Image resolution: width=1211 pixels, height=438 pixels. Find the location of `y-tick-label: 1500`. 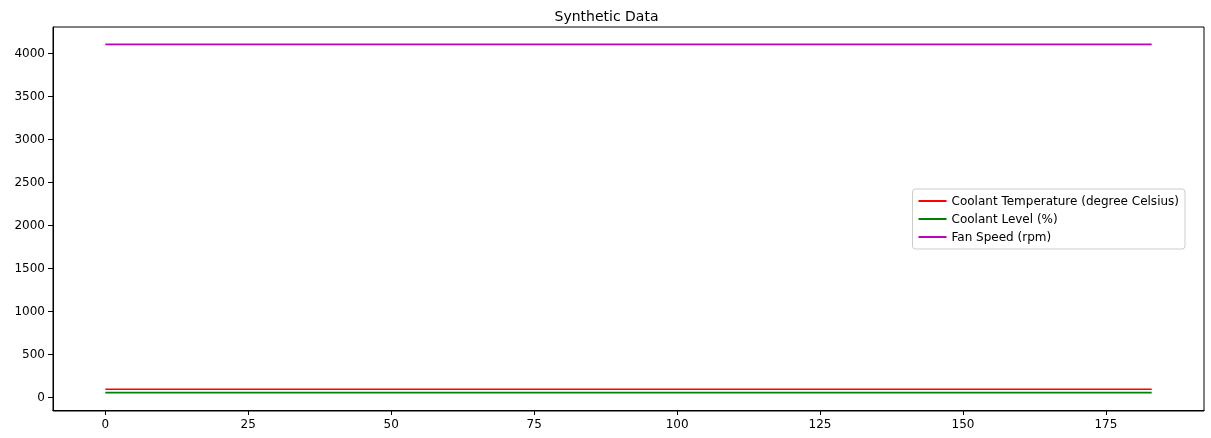

y-tick-label: 1500 is located at coordinates (29, 267).